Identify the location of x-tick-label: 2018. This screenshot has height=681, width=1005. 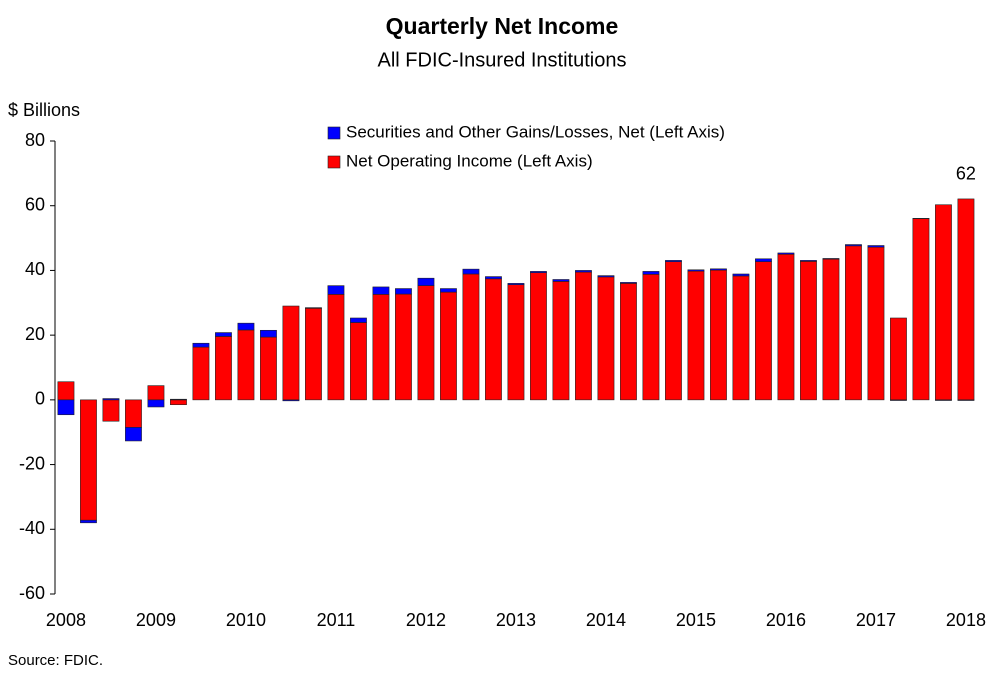
(966, 620).